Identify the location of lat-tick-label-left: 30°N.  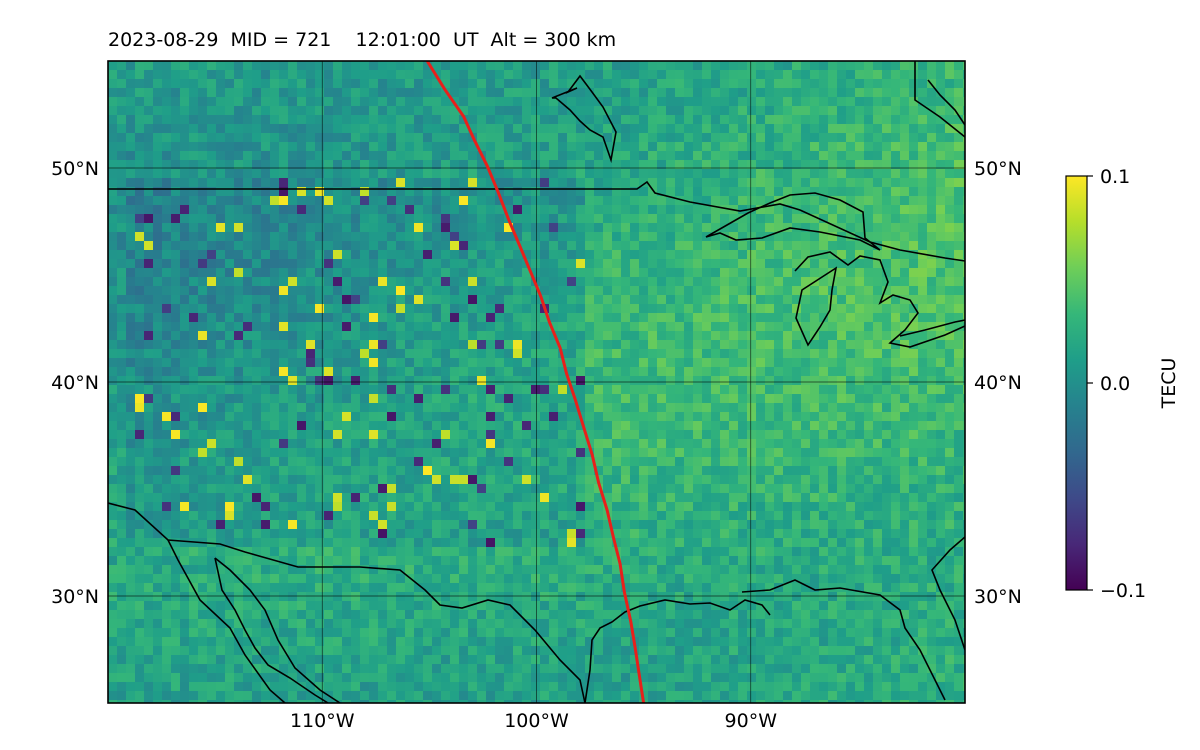
(75, 597).